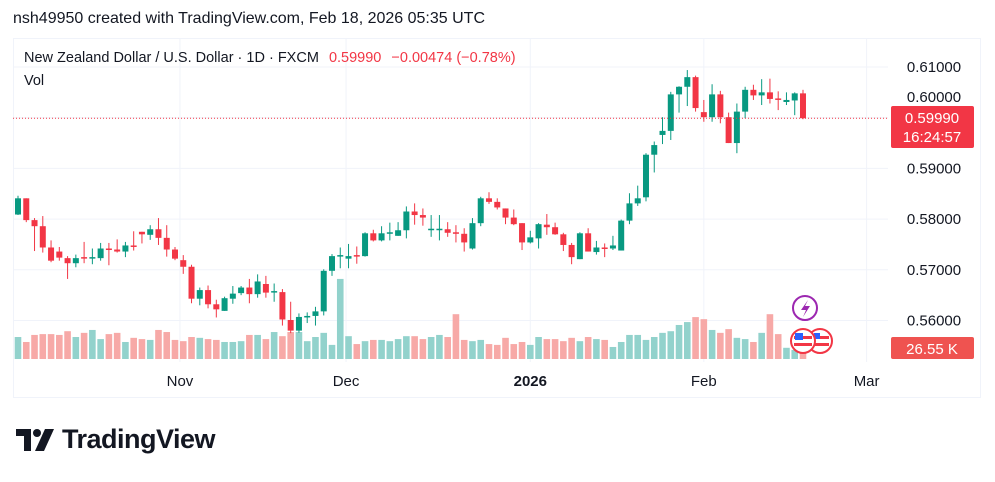  Describe the element at coordinates (934, 321) in the screenshot. I see `y-tick-label: 0.56000` at that location.